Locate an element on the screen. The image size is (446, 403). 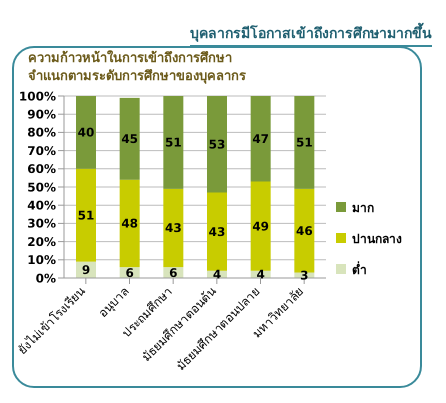
y-tick-label: 0% is located at coordinates (46, 278).